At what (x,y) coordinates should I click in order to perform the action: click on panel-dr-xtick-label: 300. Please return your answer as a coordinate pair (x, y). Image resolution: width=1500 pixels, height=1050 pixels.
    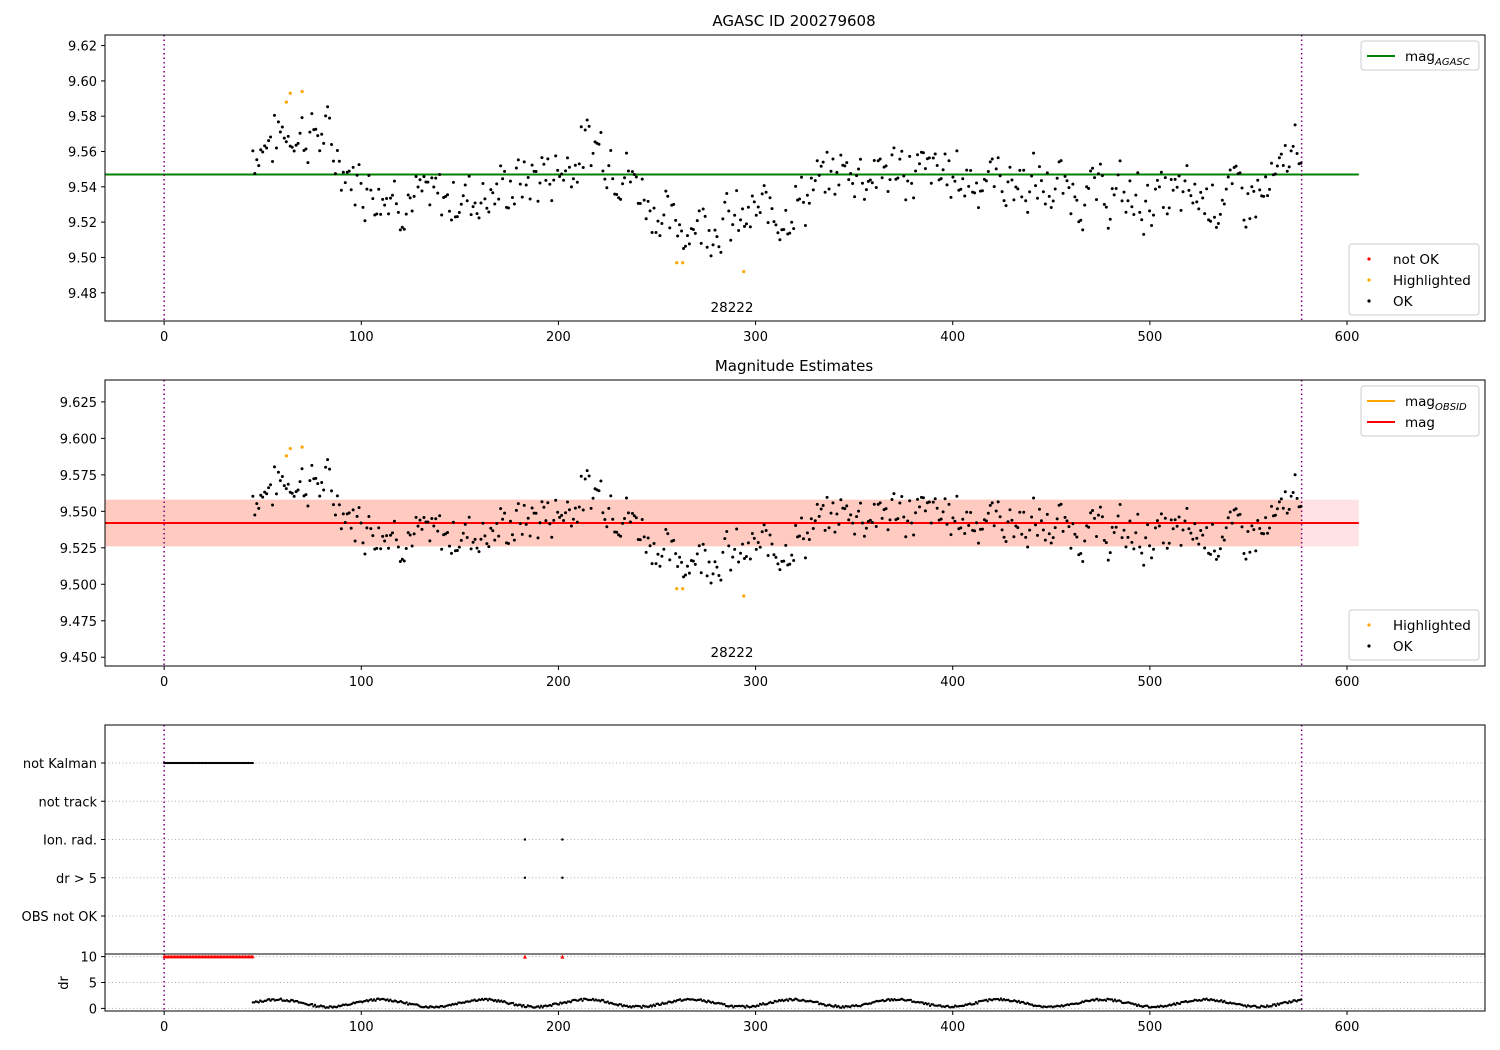
    Looking at the image, I should click on (755, 1027).